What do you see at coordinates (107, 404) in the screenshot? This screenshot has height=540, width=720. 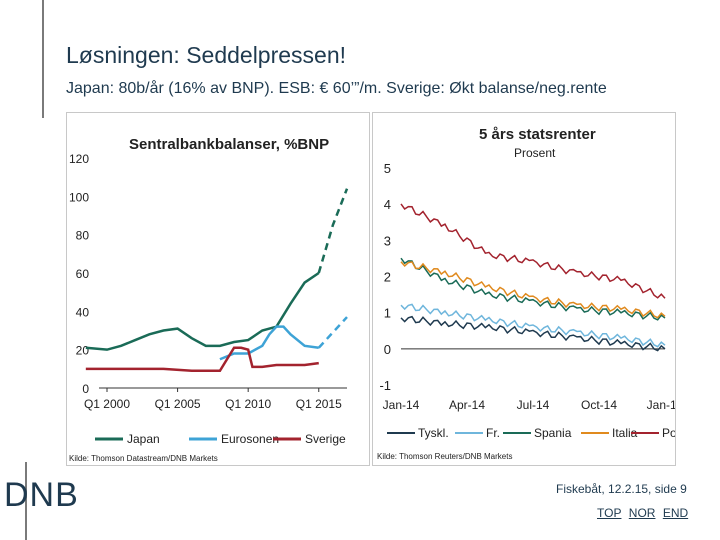 I see `x-tick-label: Q1 2000` at bounding box center [107, 404].